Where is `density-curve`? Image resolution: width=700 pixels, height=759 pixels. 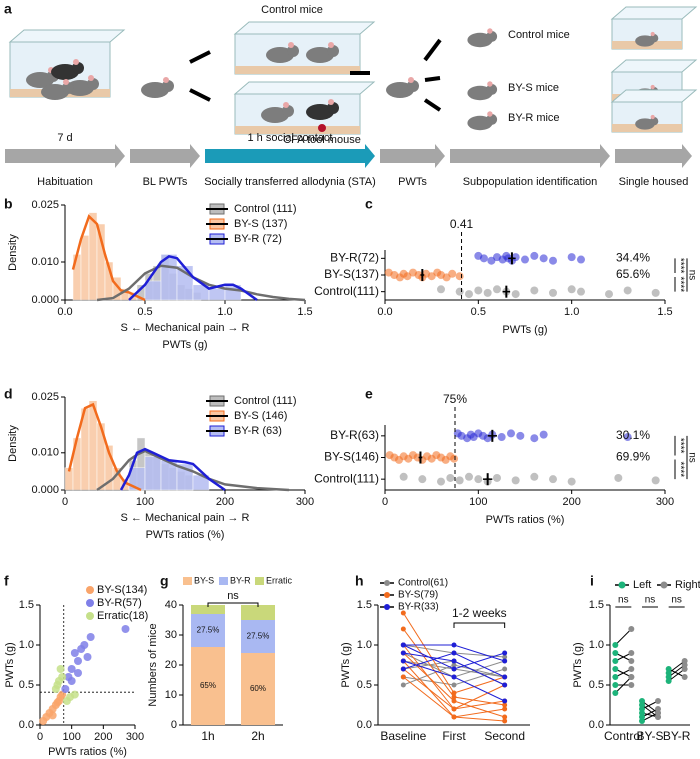
density-curve is located at coordinates (193, 278).